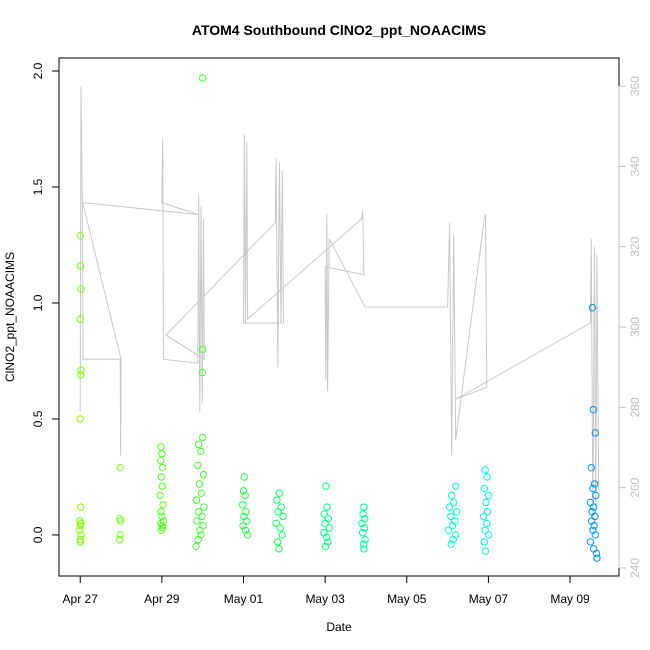 The width and height of the screenshot is (650, 650). What do you see at coordinates (635, 568) in the screenshot?
I see `y2-tick-label: 240` at bounding box center [635, 568].